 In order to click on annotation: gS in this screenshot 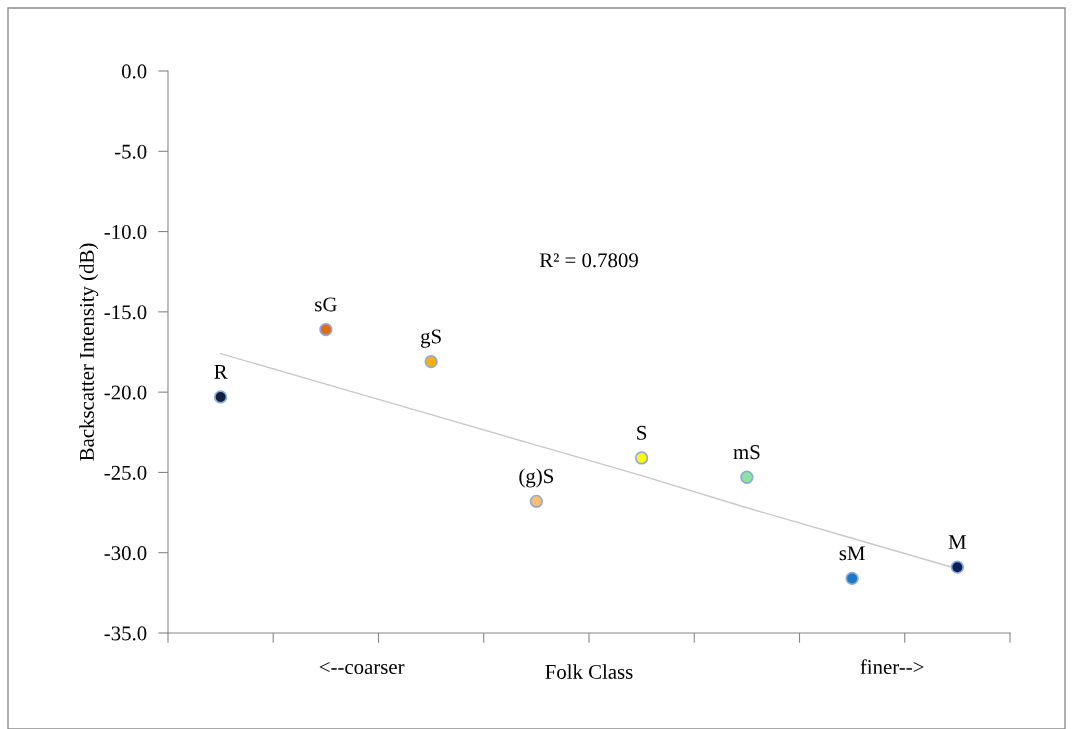, I will do `click(431, 338)`.